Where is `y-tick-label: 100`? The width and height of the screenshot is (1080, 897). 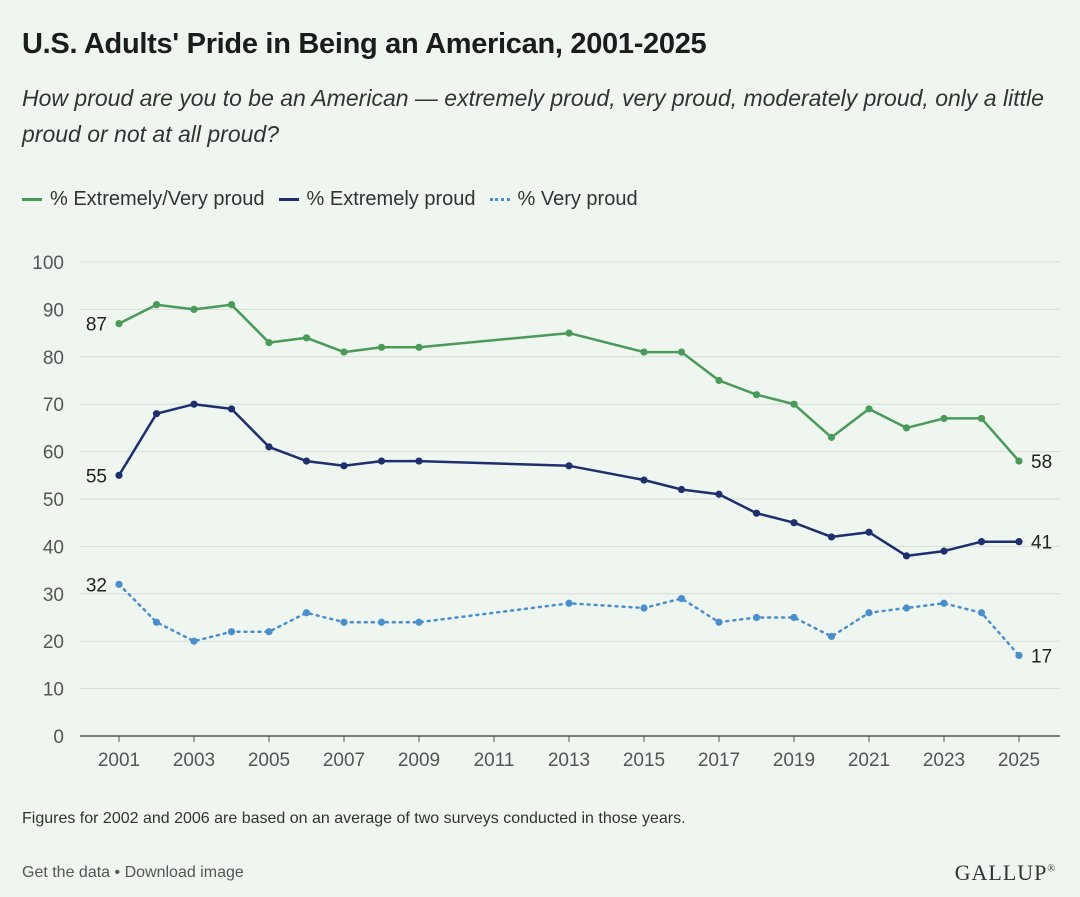 y-tick-label: 100 is located at coordinates (48, 263).